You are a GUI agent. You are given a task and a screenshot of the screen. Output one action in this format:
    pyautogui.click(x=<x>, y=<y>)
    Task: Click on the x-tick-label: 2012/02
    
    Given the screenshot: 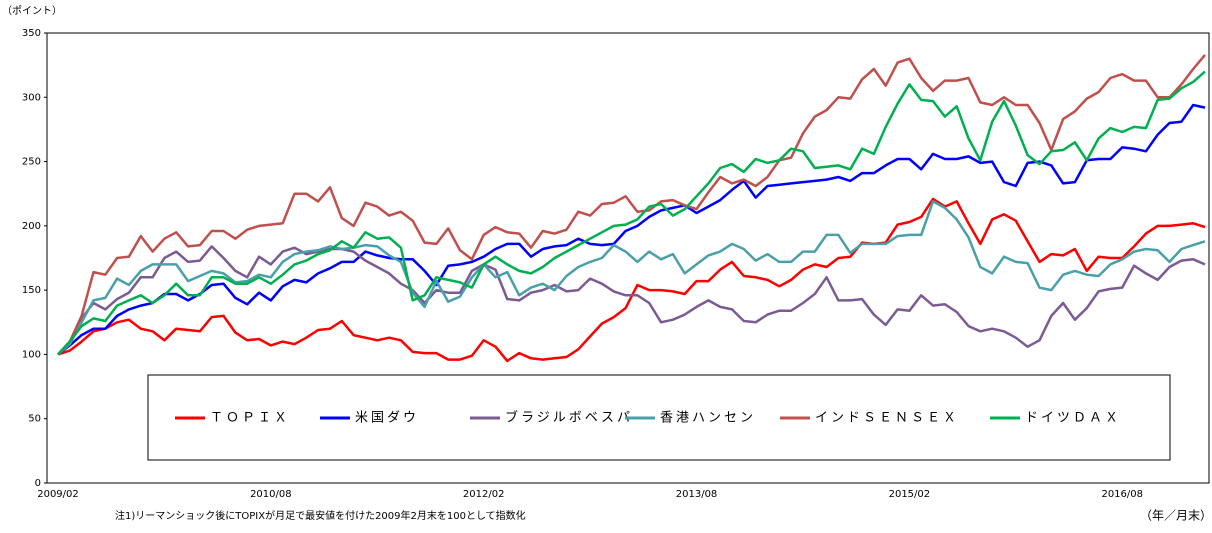 What is the action you would take?
    pyautogui.click(x=484, y=494)
    